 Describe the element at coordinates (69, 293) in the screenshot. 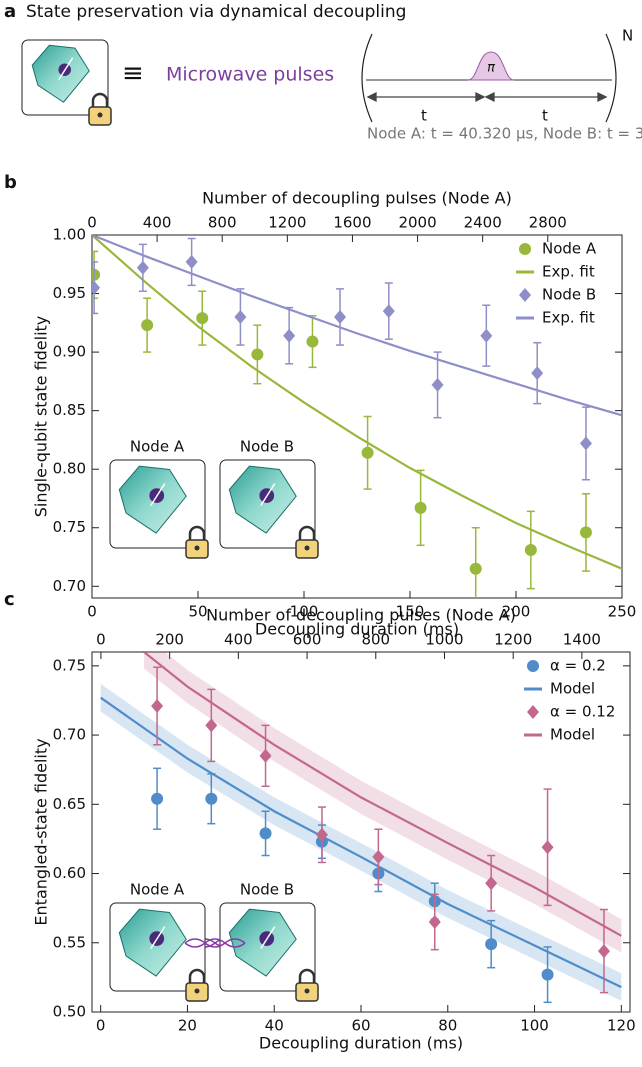

I see `y-tick-label: 0.95` at that location.